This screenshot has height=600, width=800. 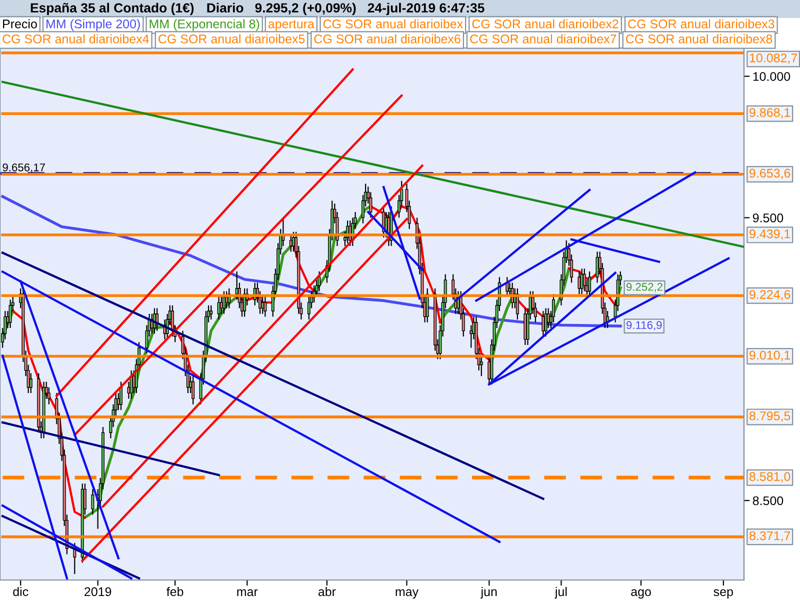 What do you see at coordinates (770, 477) in the screenshot?
I see `data-label: 8.581,0` at bounding box center [770, 477].